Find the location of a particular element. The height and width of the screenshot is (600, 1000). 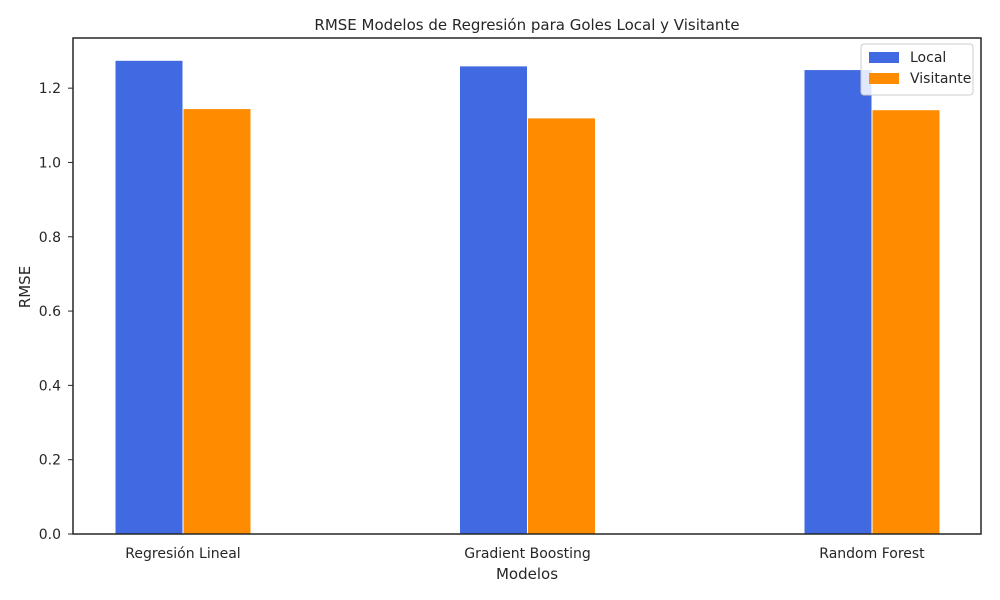

y-tick-label: 1.0 is located at coordinates (50, 163).